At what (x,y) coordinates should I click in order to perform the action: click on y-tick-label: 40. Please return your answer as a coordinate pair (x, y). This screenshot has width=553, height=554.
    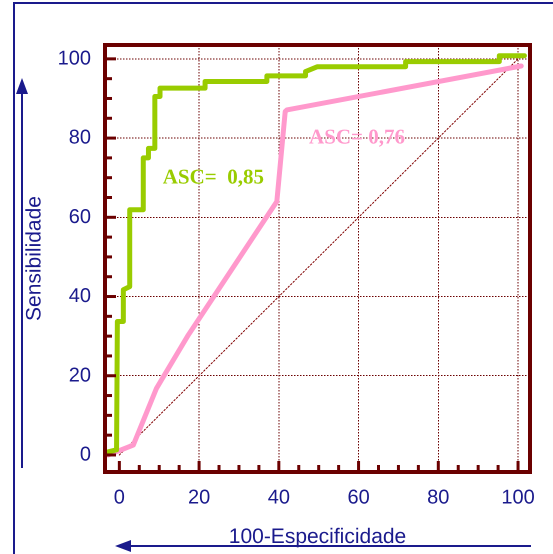
    Looking at the image, I should click on (79, 296).